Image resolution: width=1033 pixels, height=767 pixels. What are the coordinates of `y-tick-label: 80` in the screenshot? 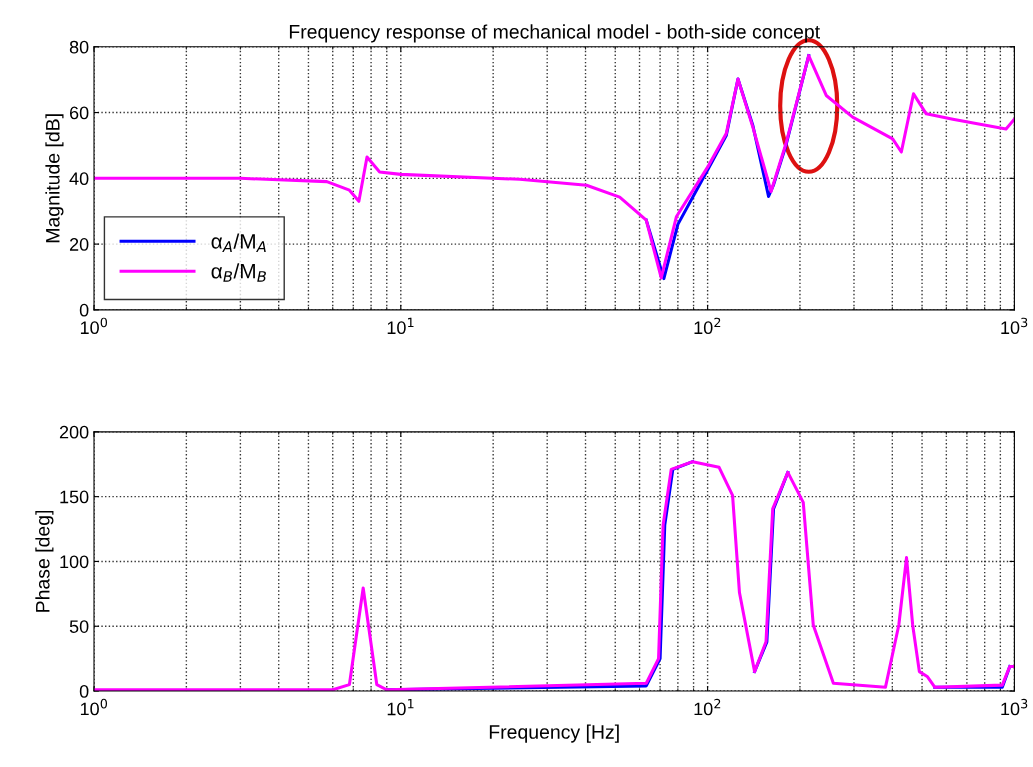 It's located at (79, 47).